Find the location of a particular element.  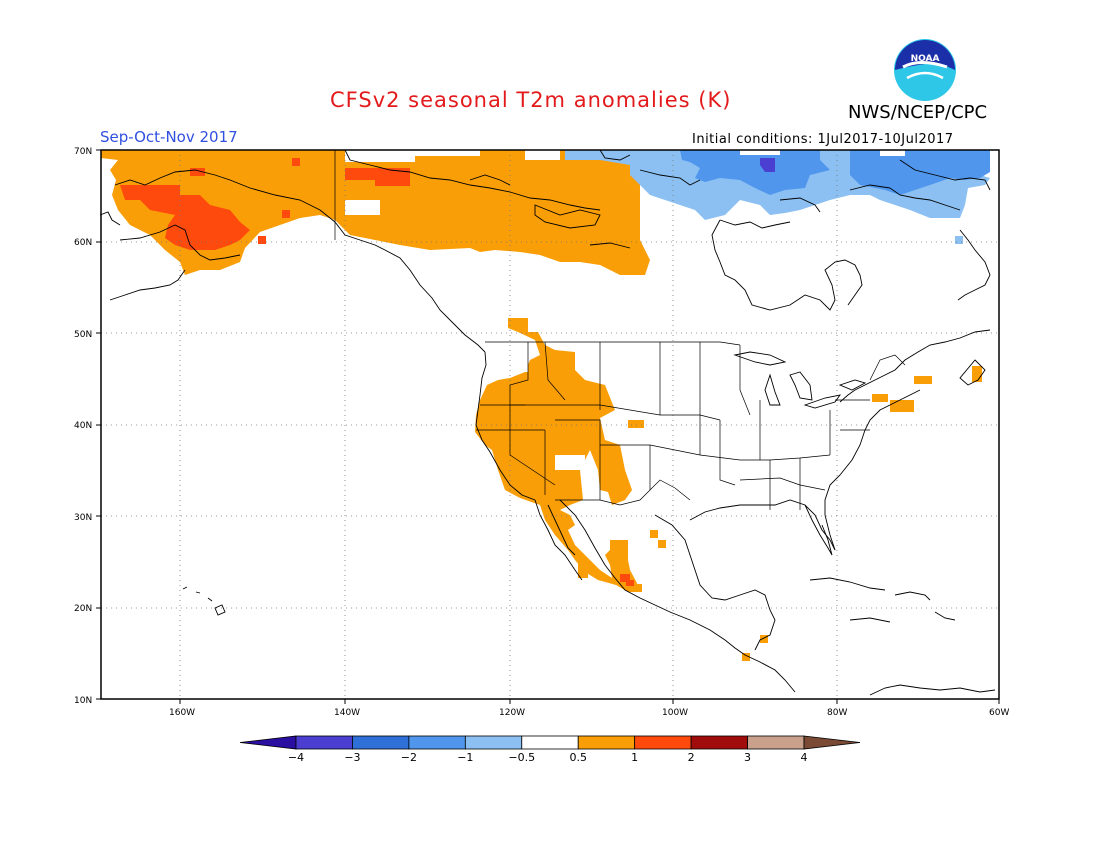

colorbar-label: 0.5 is located at coordinates (578, 757).